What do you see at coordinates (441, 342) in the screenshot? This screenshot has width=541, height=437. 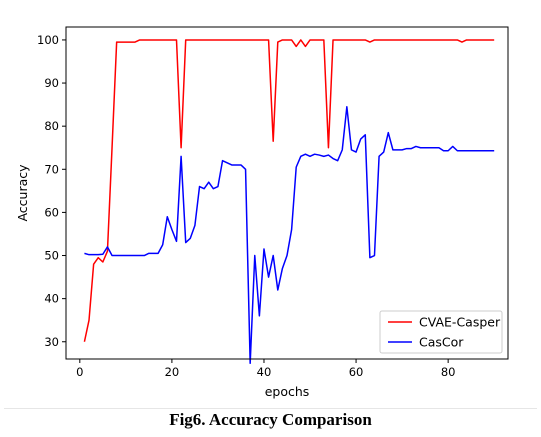 I see `legend-label-cascor: CasCor` at bounding box center [441, 342].